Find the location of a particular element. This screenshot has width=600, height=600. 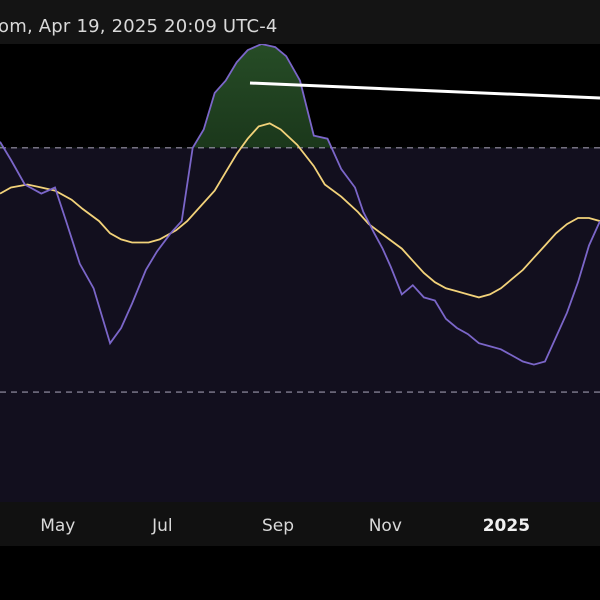

x-tick-label: Jul is located at coordinates (162, 526).